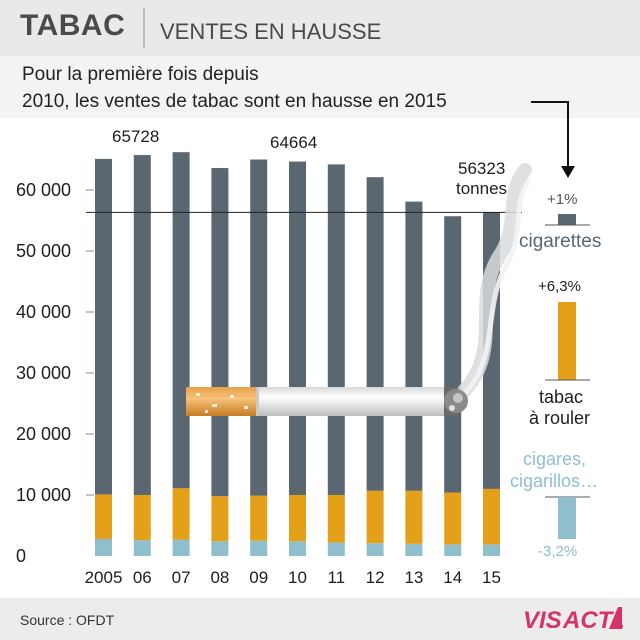 This screenshot has height=640, width=640. Describe the element at coordinates (561, 397) in the screenshot. I see `rouler-legend-label-1: tabac` at that location.